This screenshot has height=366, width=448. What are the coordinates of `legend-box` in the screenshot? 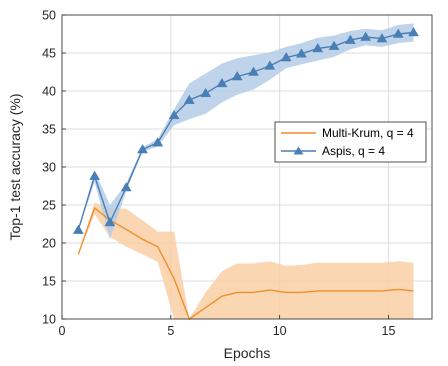 It's located at (350, 142).